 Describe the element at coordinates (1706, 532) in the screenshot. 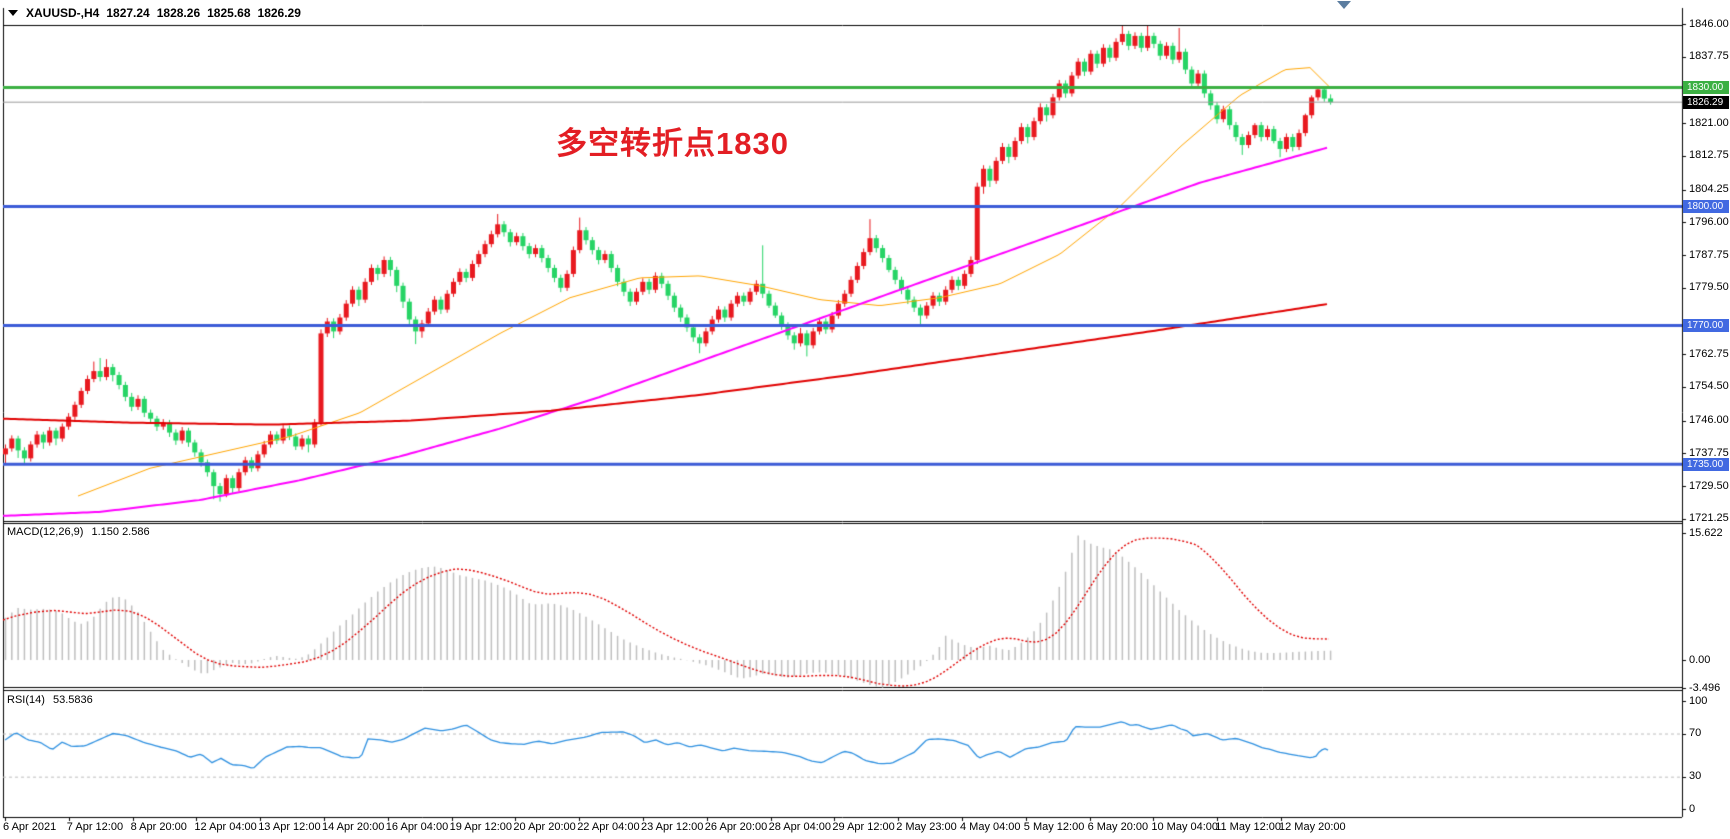

I see `macd-tick-label: 15.622` at that location.